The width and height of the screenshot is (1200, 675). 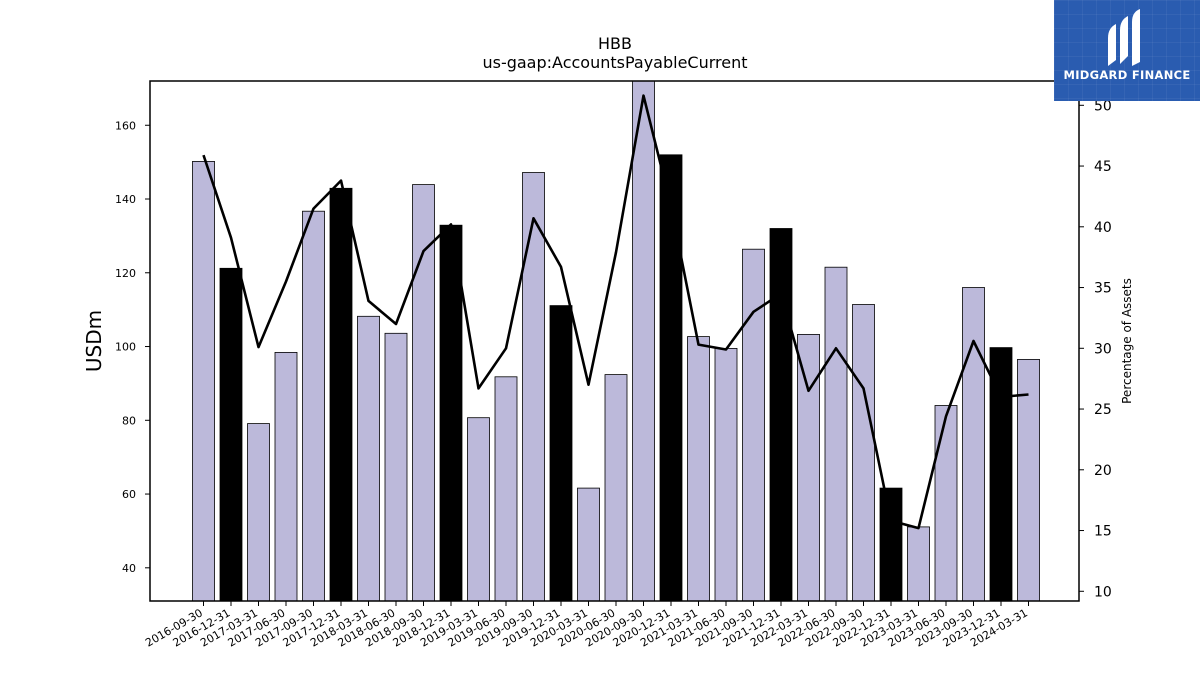 What do you see at coordinates (129, 494) in the screenshot?
I see `y-tick-label: 60` at bounding box center [129, 494].